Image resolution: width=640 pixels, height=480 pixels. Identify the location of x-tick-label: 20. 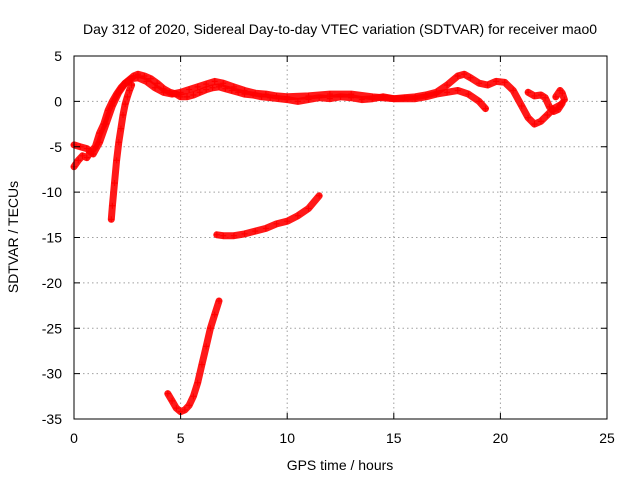
(501, 438).